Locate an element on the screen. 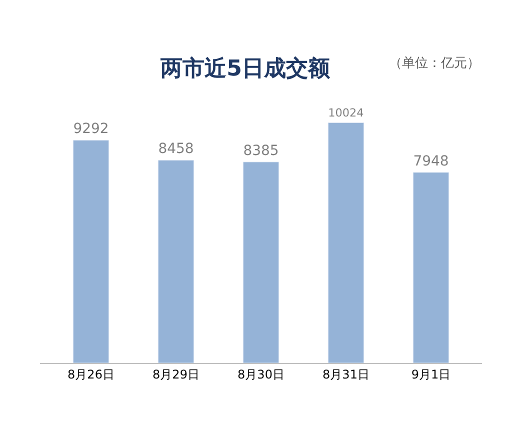 Image resolution: width=522 pixels, height=423 pixels. x-tick-label: 8月31日 is located at coordinates (346, 374).